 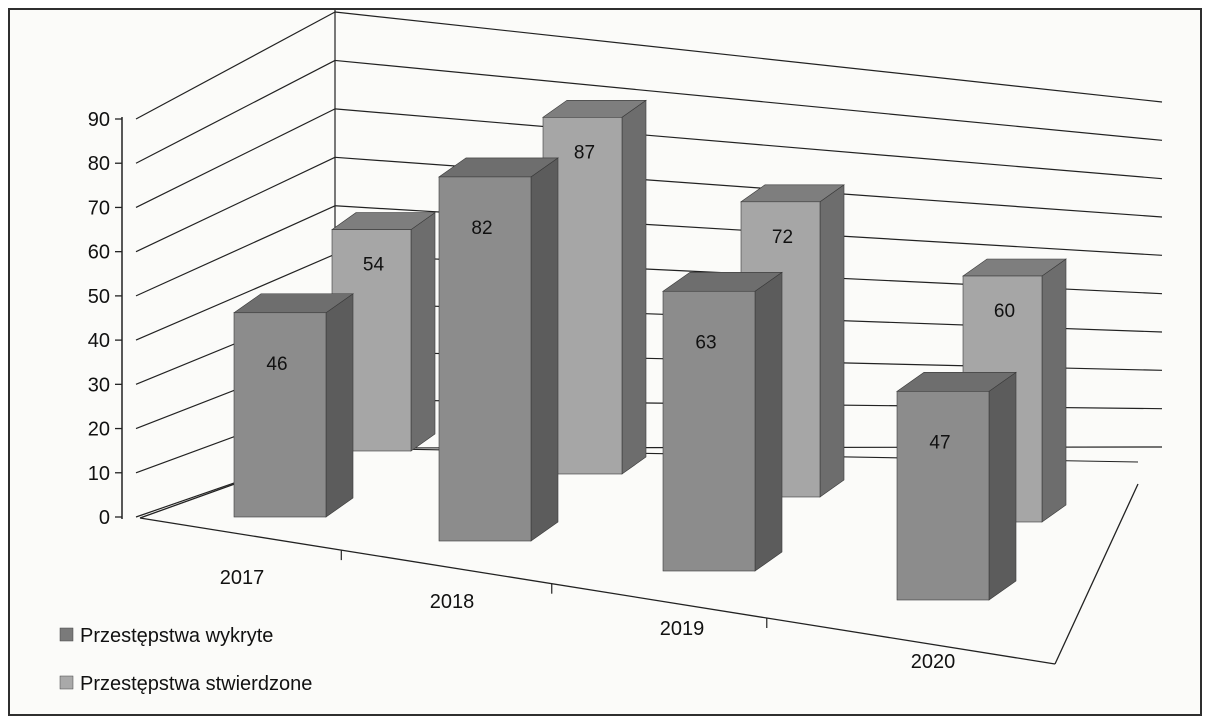 I want to click on floor-right-edge, so click(x=1096, y=574).